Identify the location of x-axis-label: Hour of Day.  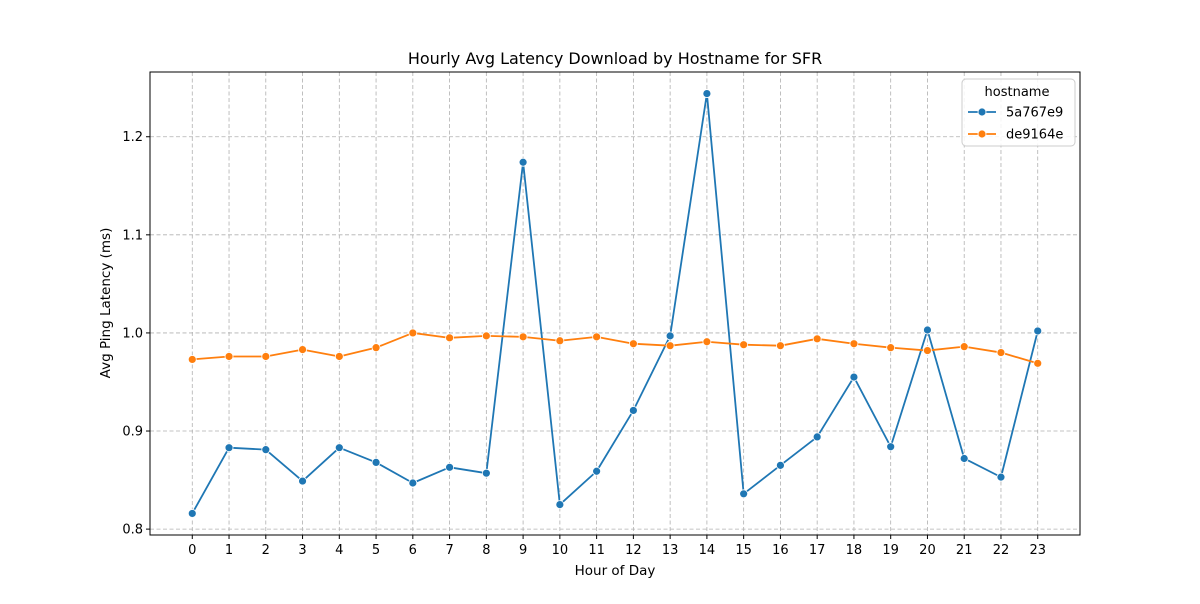
(615, 571).